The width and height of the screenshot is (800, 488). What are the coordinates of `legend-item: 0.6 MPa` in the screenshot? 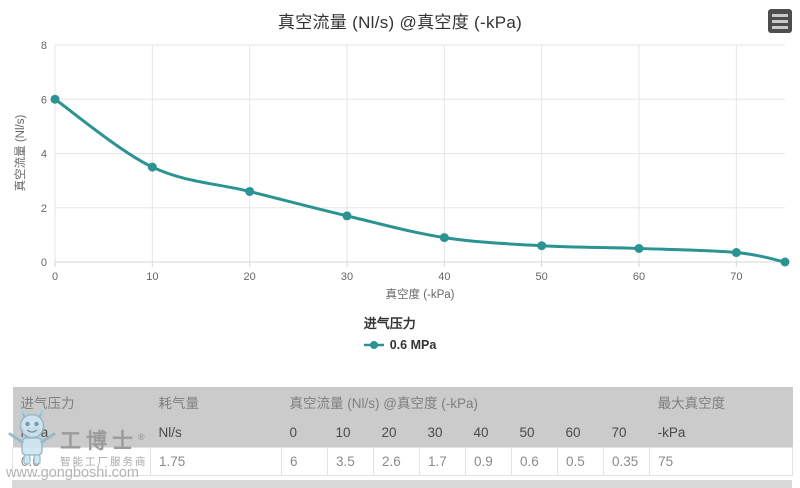 It's located at (400, 345).